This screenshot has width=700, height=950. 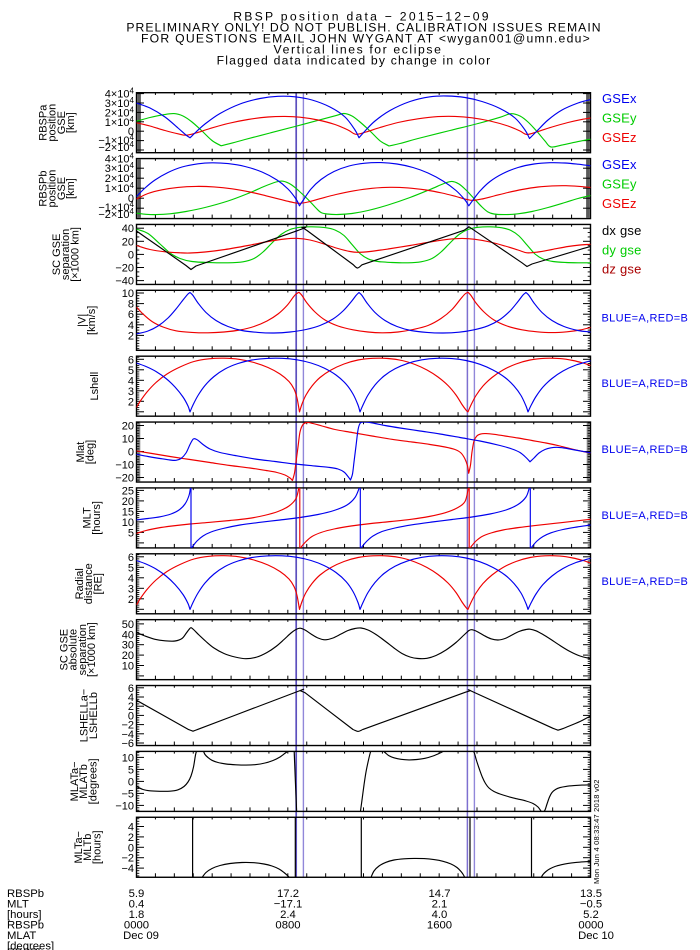 I want to click on svg-text: [km/s], so click(x=92, y=320).